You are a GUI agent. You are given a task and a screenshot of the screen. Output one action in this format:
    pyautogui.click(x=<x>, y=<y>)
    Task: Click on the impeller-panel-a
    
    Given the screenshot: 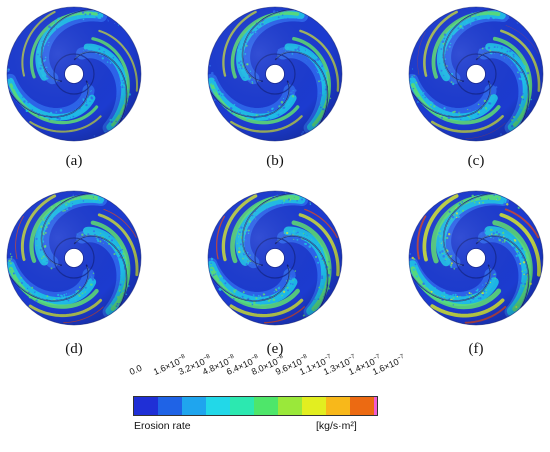 What is the action you would take?
    pyautogui.click(x=74, y=74)
    